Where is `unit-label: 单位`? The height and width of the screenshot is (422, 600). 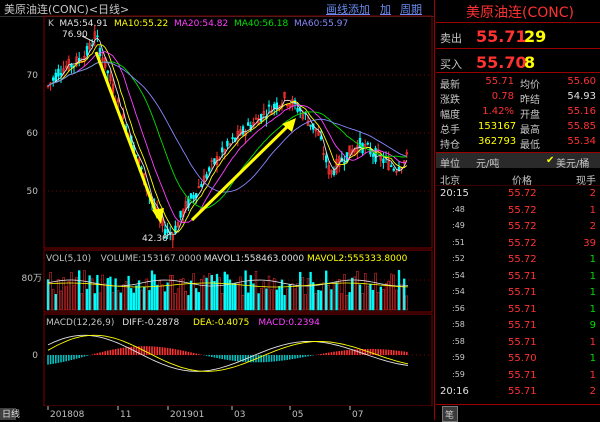
unit-label: 单位 is located at coordinates (450, 164).